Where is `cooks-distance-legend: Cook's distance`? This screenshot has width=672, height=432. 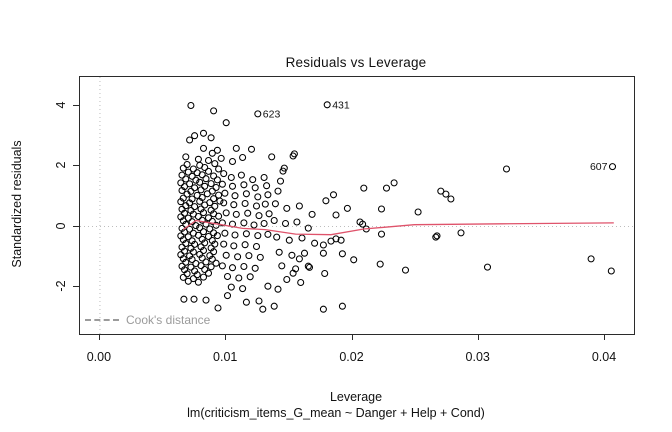 cooks-distance-legend: Cook's distance is located at coordinates (147, 320).